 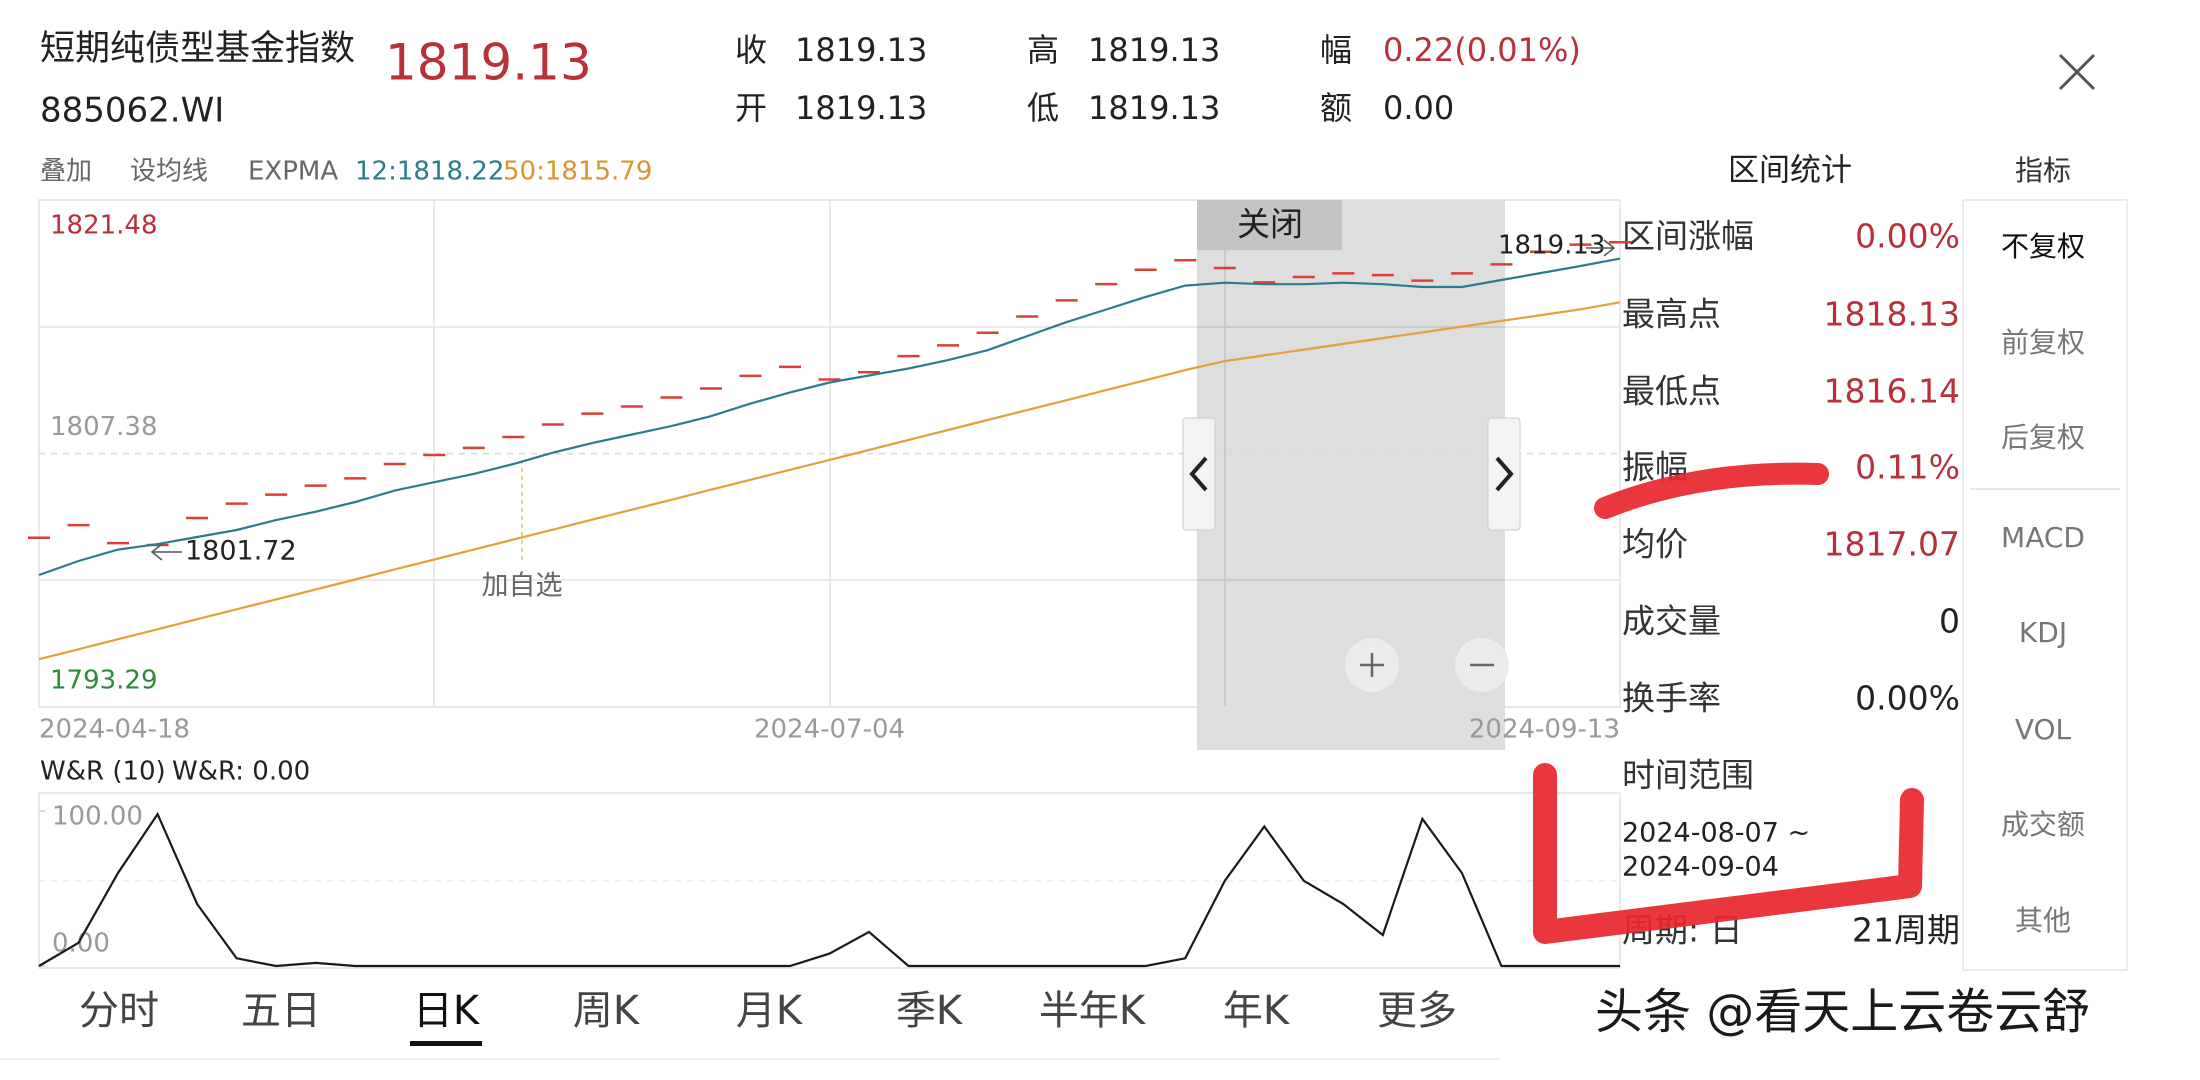 What do you see at coordinates (2043, 920) in the screenshot?
I see `menu-item: 其他` at bounding box center [2043, 920].